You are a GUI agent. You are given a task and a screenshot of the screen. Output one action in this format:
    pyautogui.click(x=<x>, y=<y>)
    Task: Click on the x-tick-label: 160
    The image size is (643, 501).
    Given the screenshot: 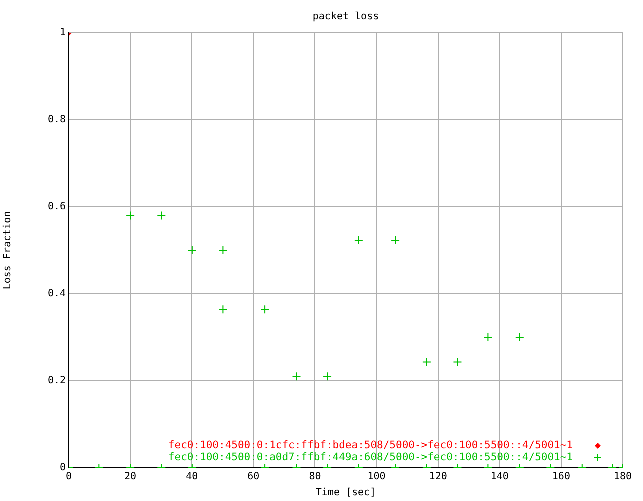 What is the action you would take?
    pyautogui.click(x=561, y=477)
    